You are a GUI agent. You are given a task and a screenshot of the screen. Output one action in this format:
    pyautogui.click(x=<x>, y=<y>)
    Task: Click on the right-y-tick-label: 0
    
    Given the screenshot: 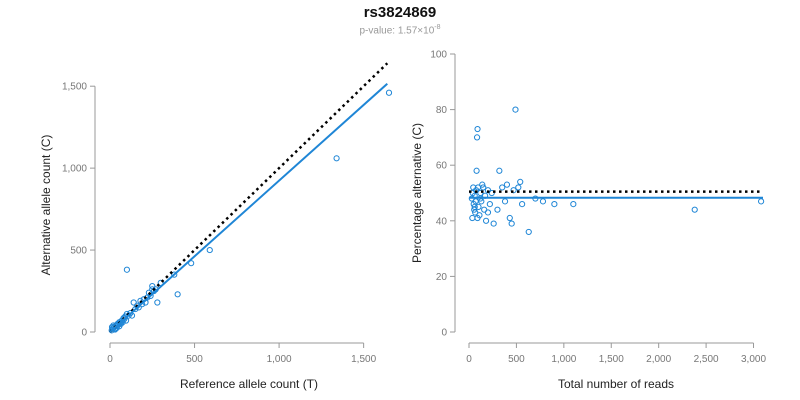 What is the action you would take?
    pyautogui.click(x=444, y=333)
    